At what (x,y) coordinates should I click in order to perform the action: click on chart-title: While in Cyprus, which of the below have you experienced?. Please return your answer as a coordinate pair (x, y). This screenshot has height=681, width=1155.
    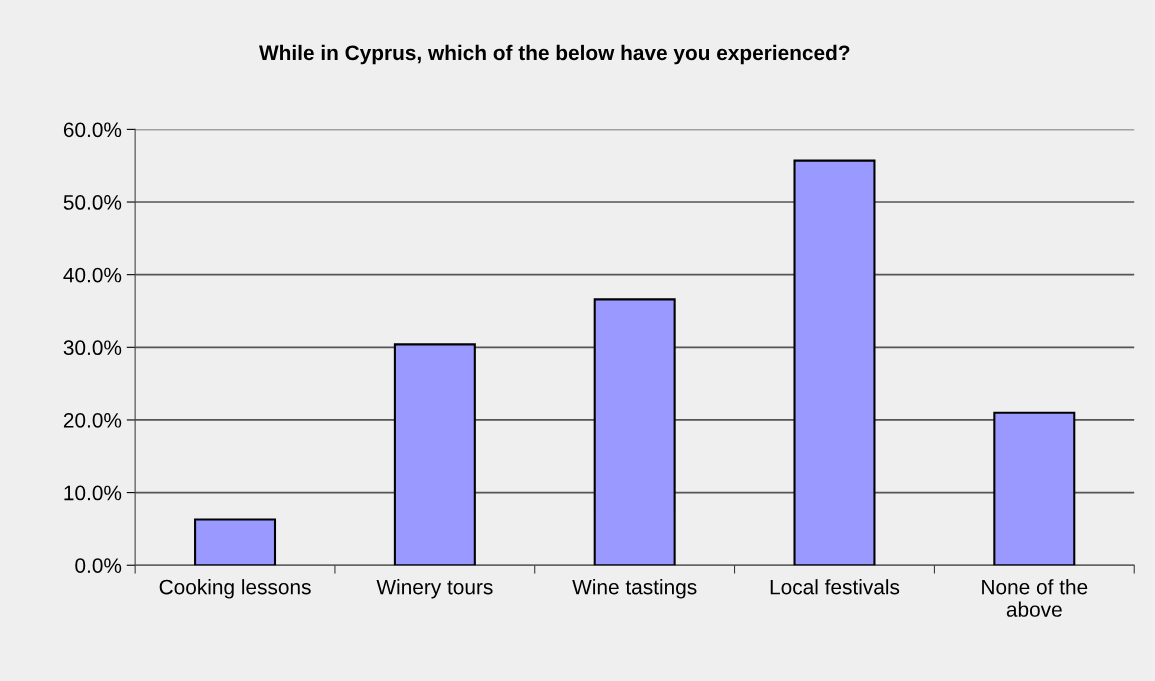
    Looking at the image, I should click on (554, 54).